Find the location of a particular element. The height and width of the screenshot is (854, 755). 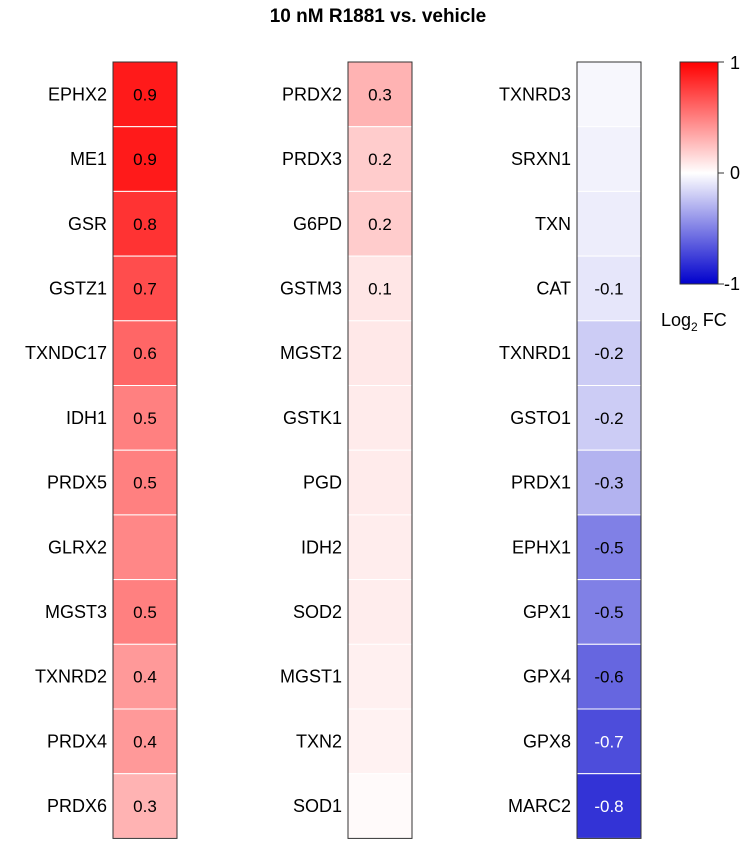

legend-tick-mid: 0 is located at coordinates (735, 173).